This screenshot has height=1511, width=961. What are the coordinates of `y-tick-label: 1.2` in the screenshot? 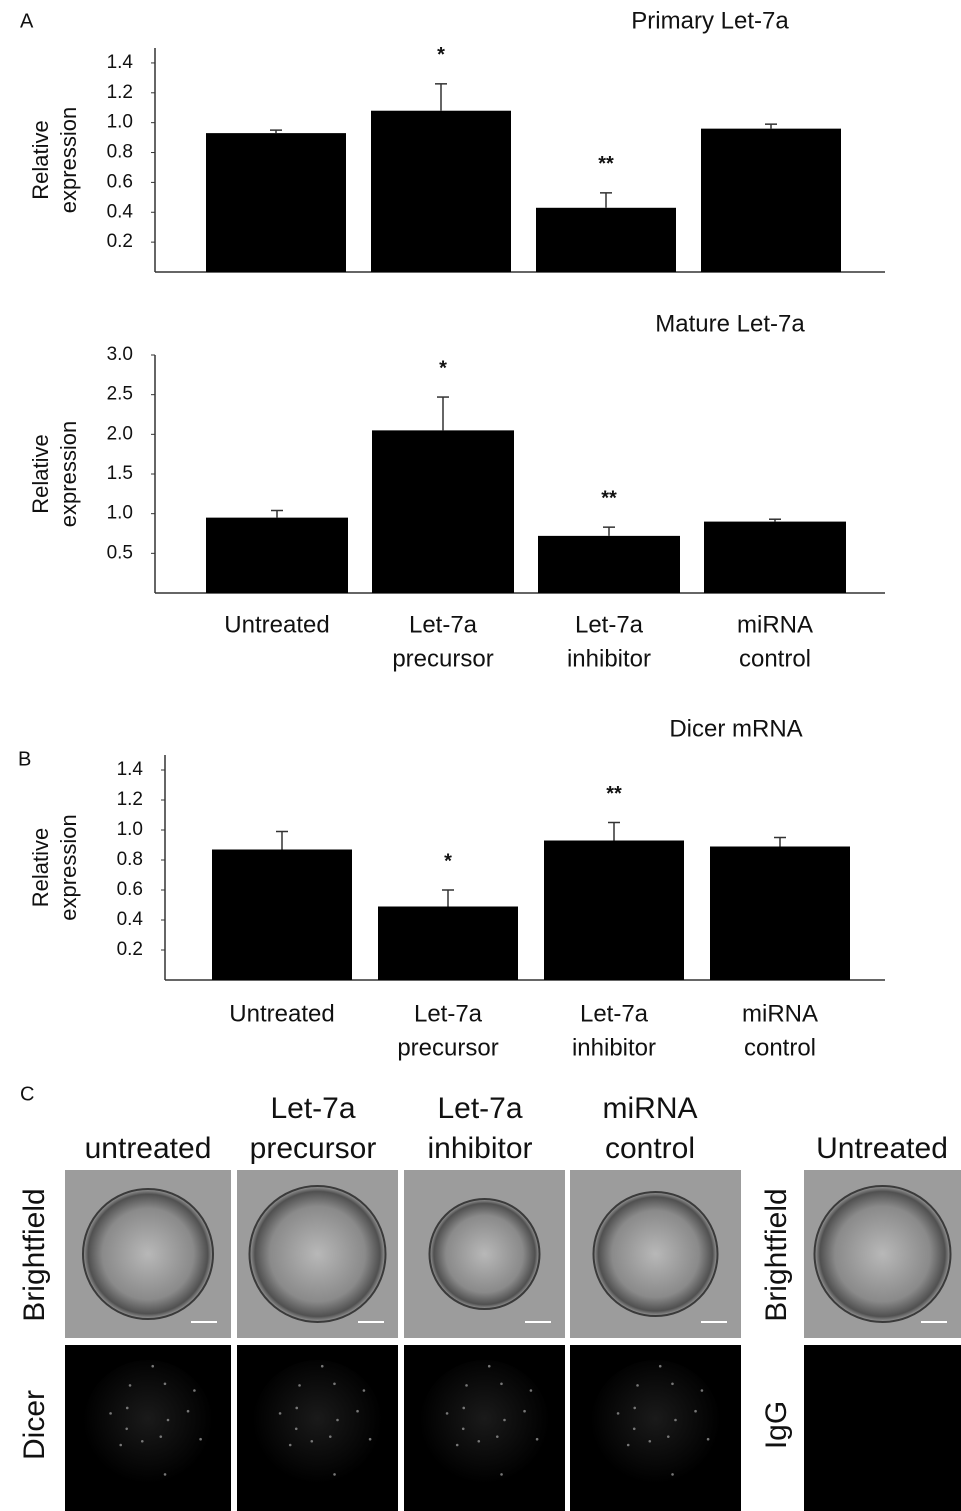 It's located at (130, 799).